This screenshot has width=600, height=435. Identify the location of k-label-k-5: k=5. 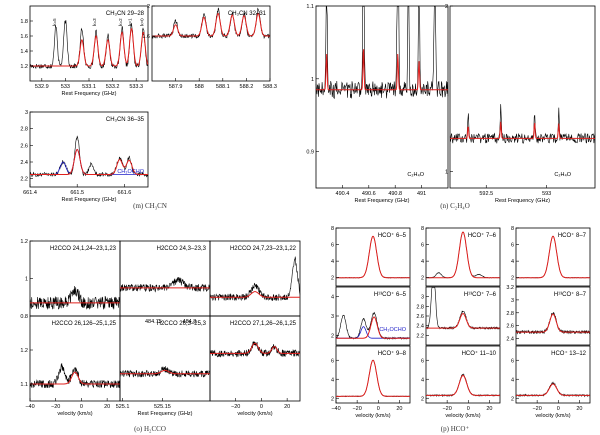
(54, 22).